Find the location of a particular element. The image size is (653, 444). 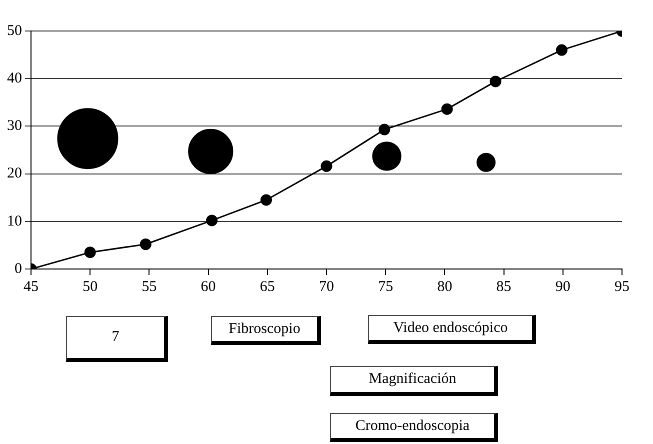

x-tick-label: 55 is located at coordinates (149, 286).